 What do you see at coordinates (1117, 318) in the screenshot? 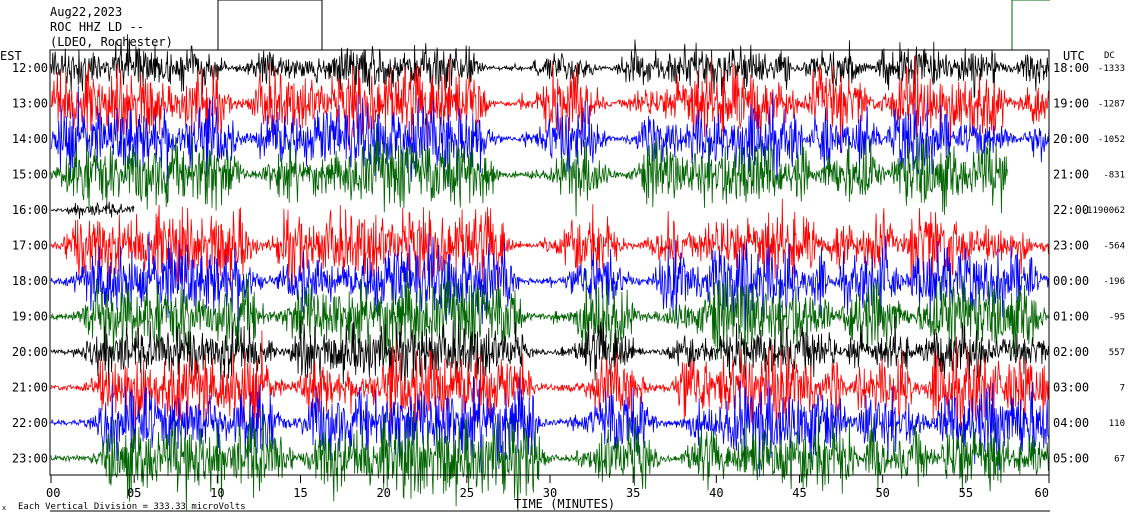
I see `dc-offset-label: -95` at bounding box center [1117, 318].